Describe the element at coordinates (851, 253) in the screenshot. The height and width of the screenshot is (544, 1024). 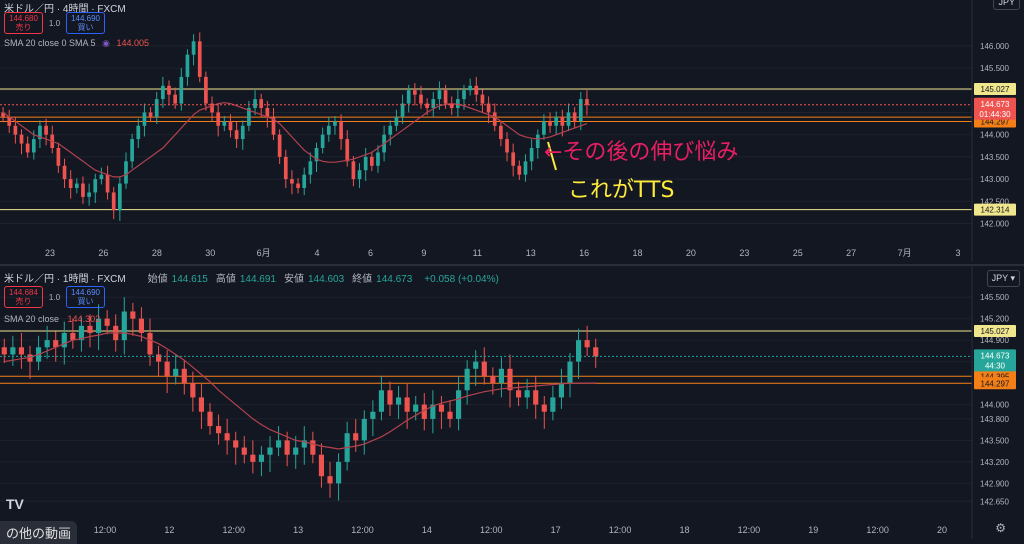
I see `x-tick-label: 27` at that location.